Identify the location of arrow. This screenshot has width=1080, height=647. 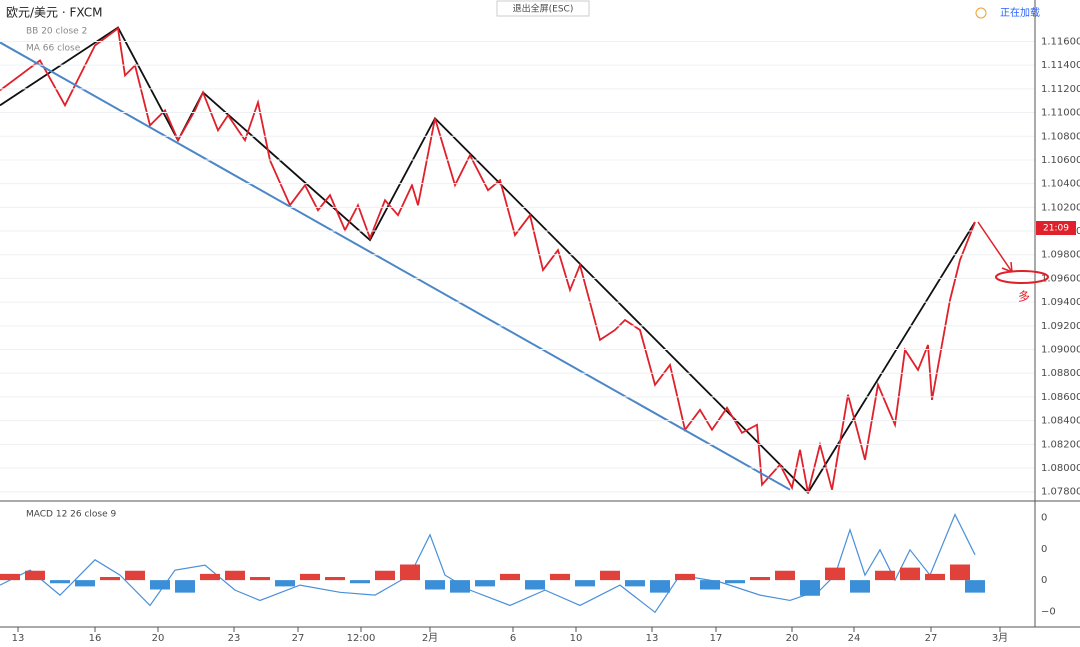
(995, 247).